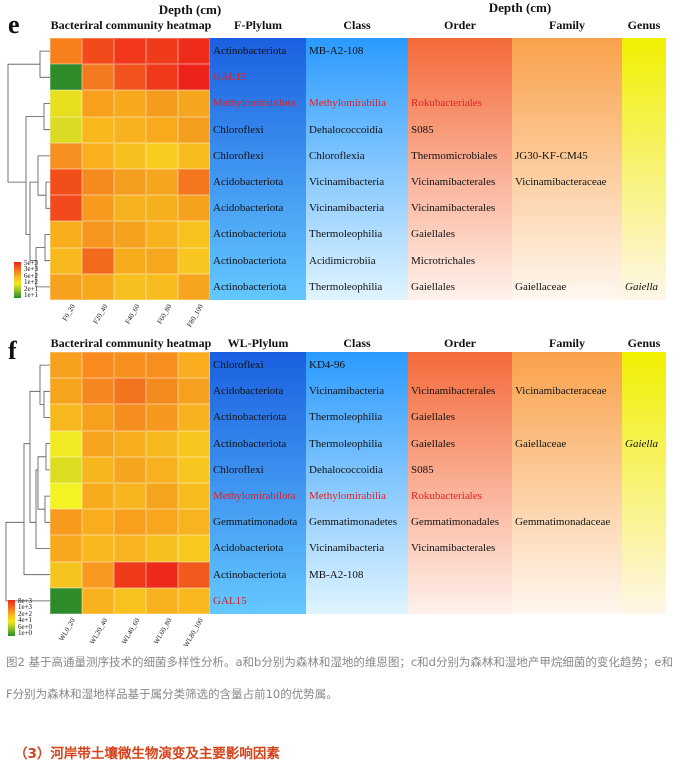 This screenshot has width=682, height=780. Describe the element at coordinates (255, 522) in the screenshot. I see `taxon-phylum: Gemmatimonadota` at that location.